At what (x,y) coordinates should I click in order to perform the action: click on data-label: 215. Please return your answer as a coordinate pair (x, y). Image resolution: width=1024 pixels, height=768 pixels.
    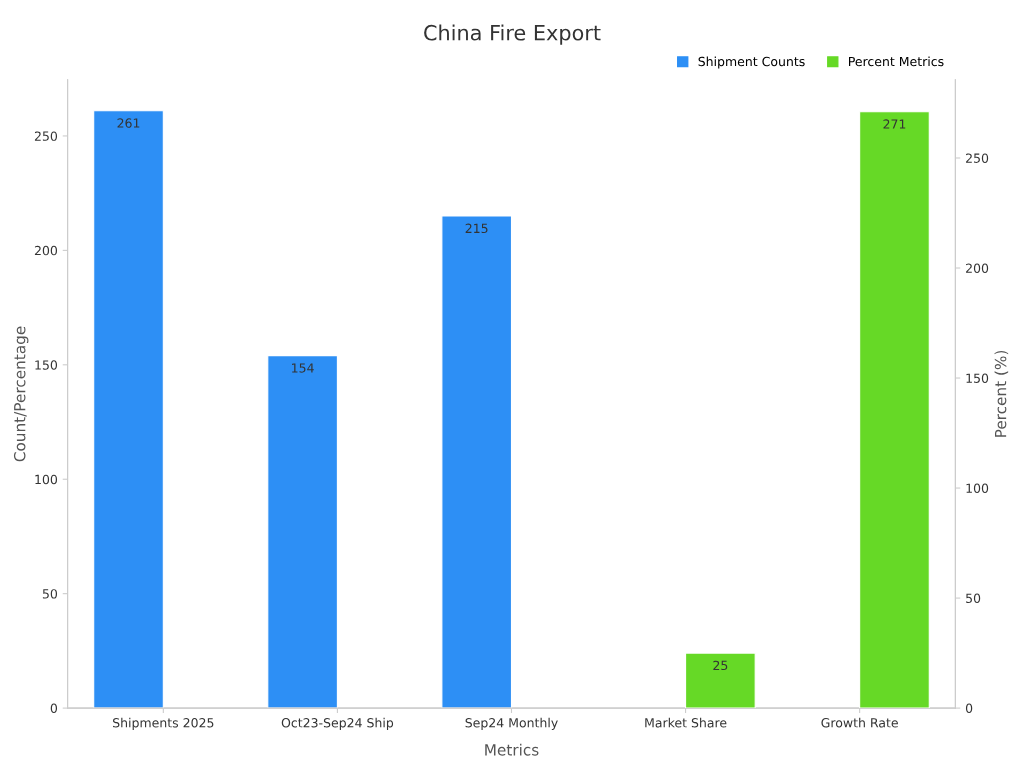
    Looking at the image, I should click on (476, 228).